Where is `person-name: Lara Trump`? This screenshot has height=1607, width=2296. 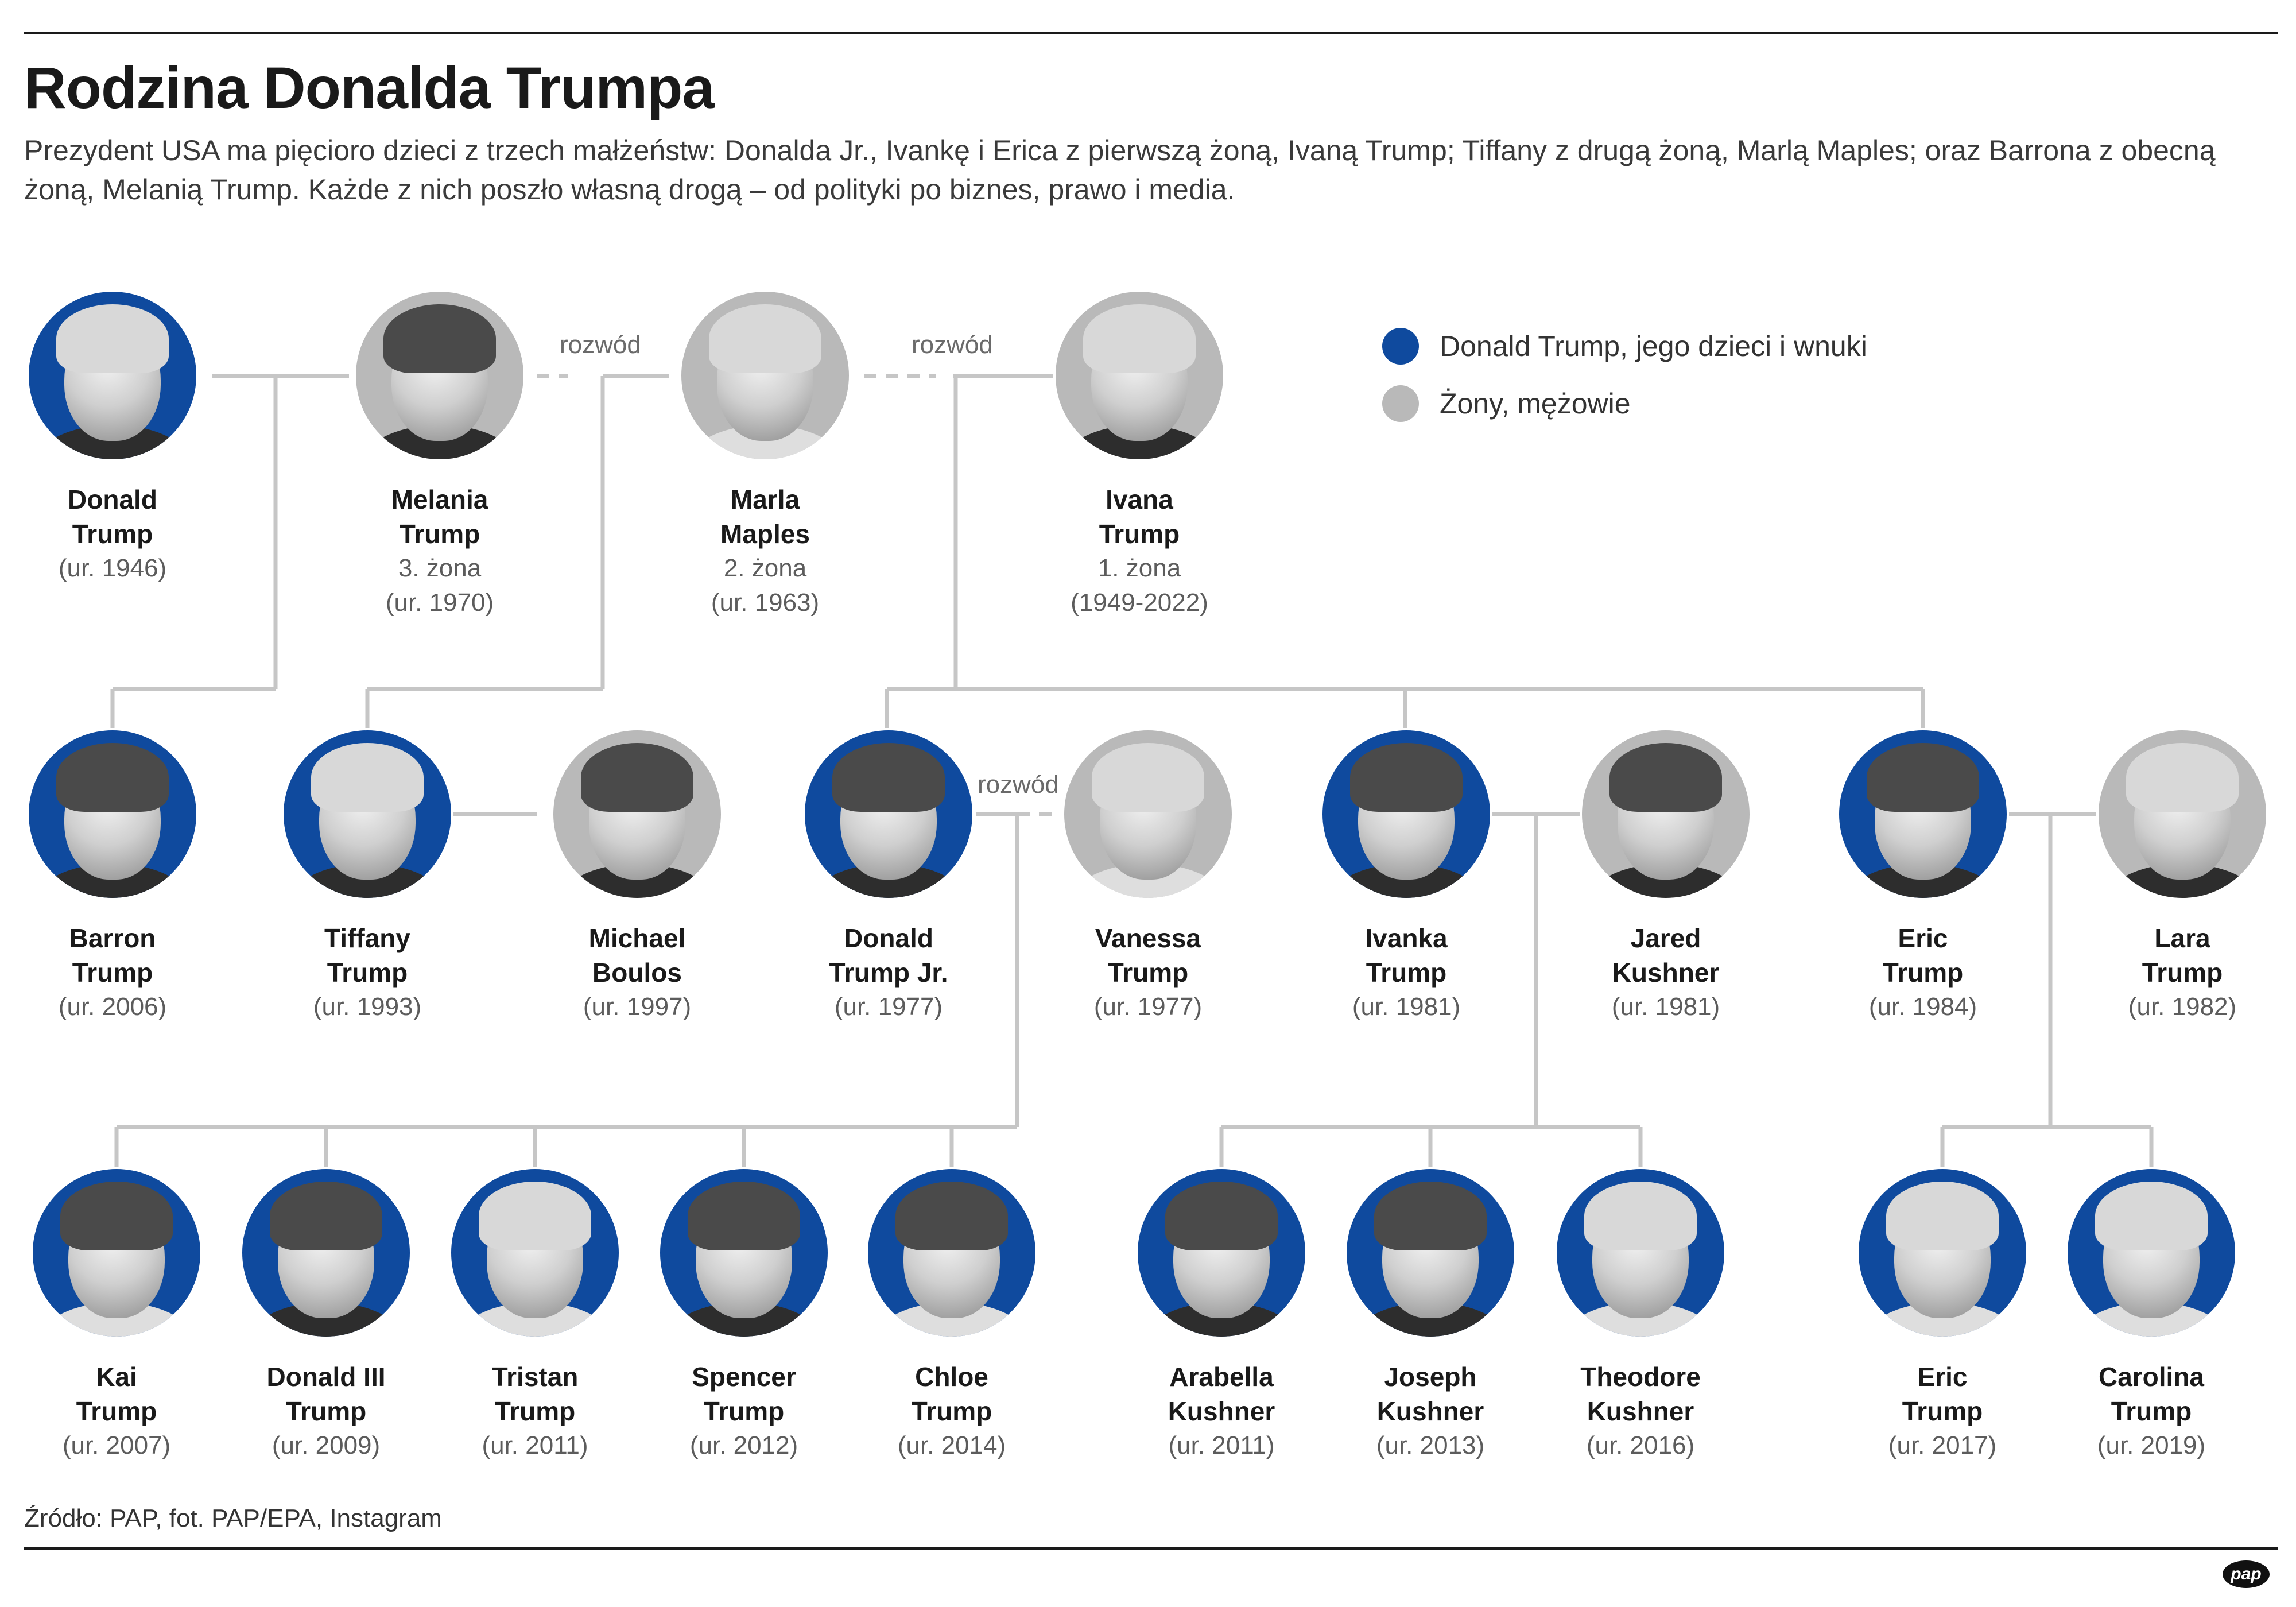 person-name: Lara Trump is located at coordinates (2182, 955).